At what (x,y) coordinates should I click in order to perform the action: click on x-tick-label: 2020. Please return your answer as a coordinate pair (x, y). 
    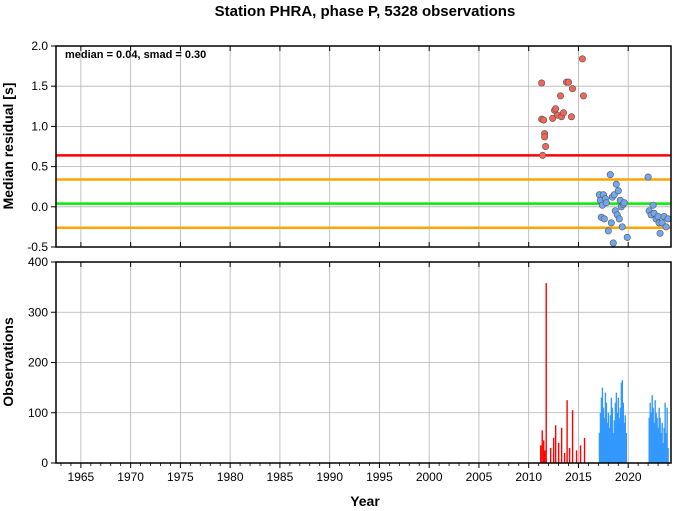
    Looking at the image, I should click on (628, 477).